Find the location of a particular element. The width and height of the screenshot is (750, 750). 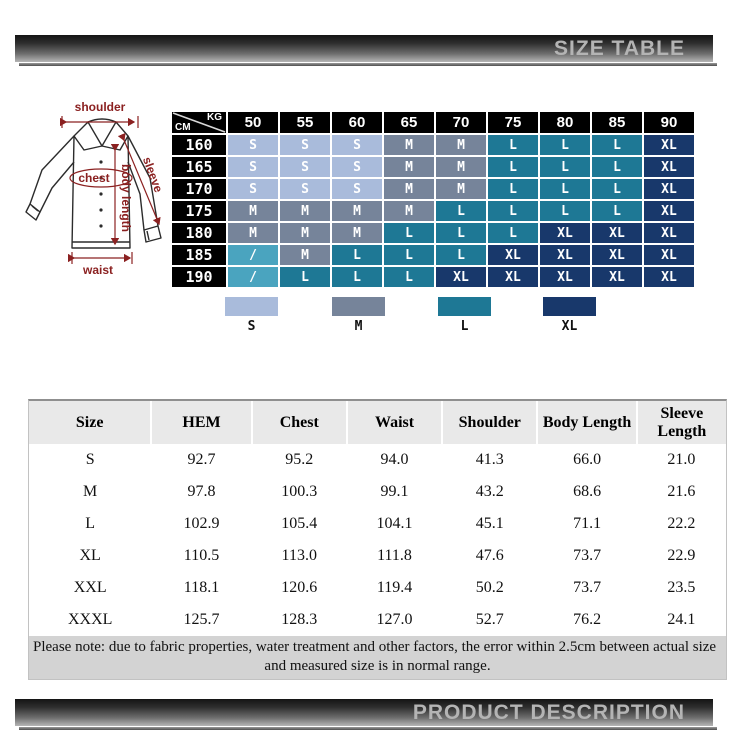

diagram-label-waist: waist is located at coordinates (97, 270).